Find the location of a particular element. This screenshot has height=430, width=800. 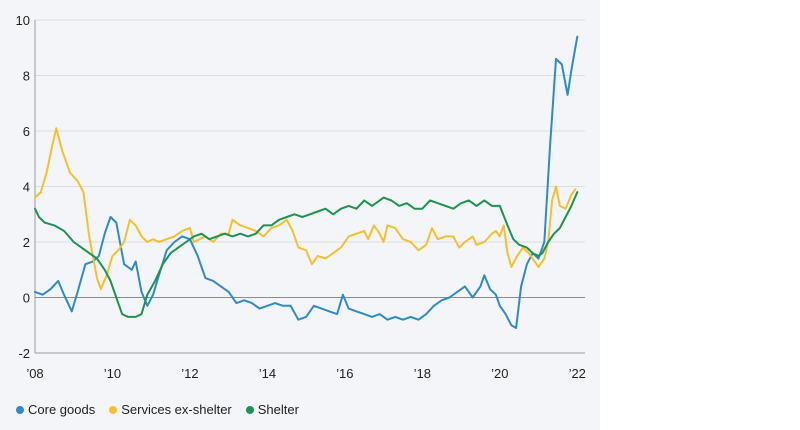

legend-swatch-core-goods is located at coordinates (20, 409).